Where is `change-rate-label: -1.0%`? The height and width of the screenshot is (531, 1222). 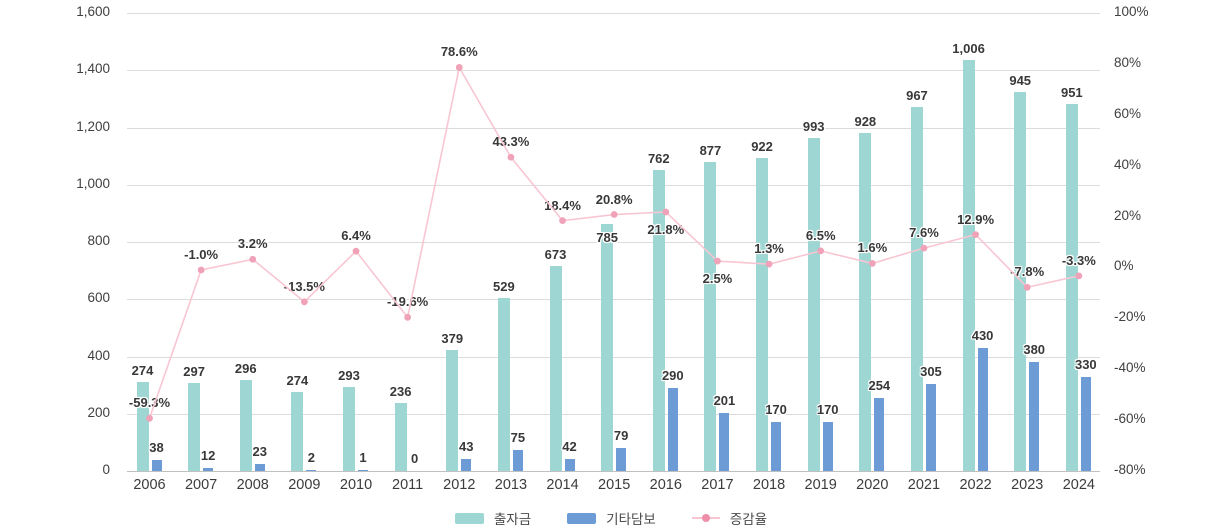 change-rate-label: -1.0% is located at coordinates (201, 254).